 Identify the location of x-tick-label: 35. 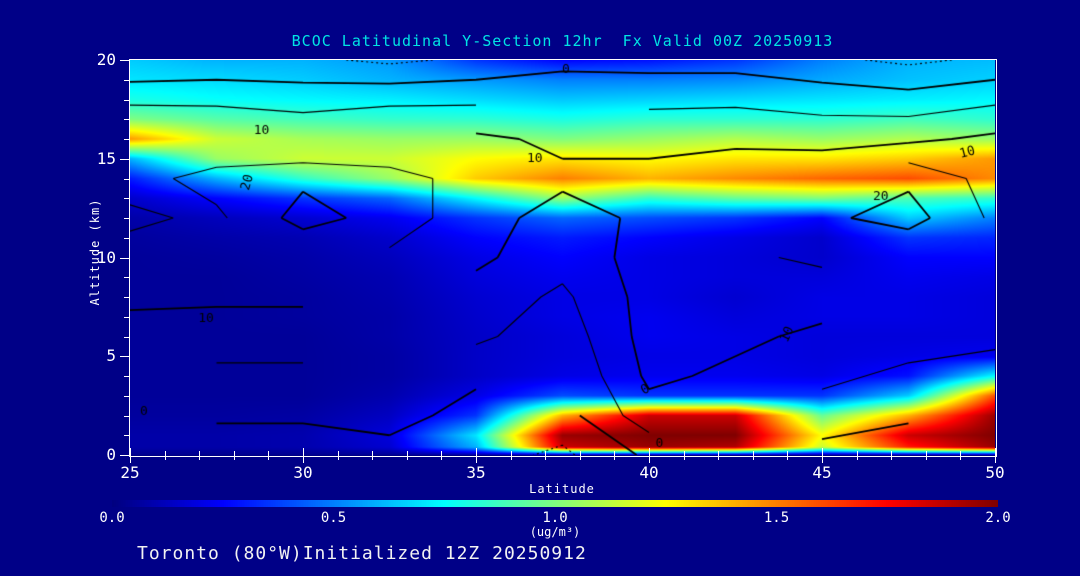
(476, 472).